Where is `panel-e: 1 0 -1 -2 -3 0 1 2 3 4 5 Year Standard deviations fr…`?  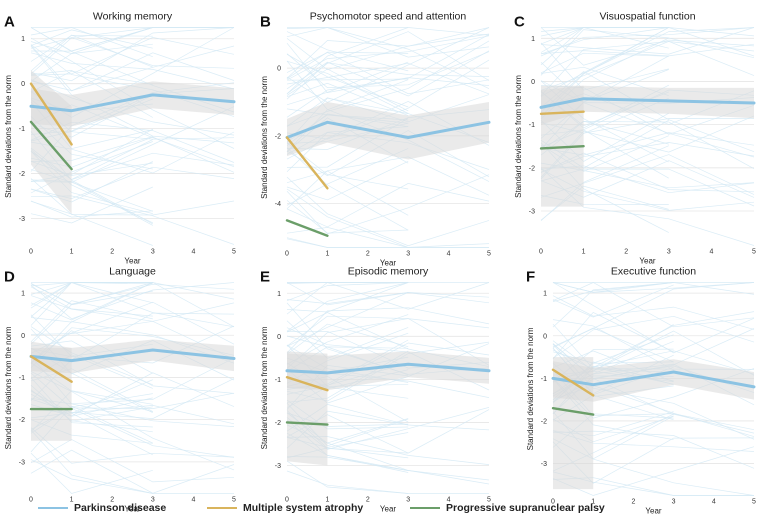
panel-e: 1 0 -1 -2 -3 0 1 2 3 4 5 Year Standard deviations fr… is located at coordinates (375, 390).